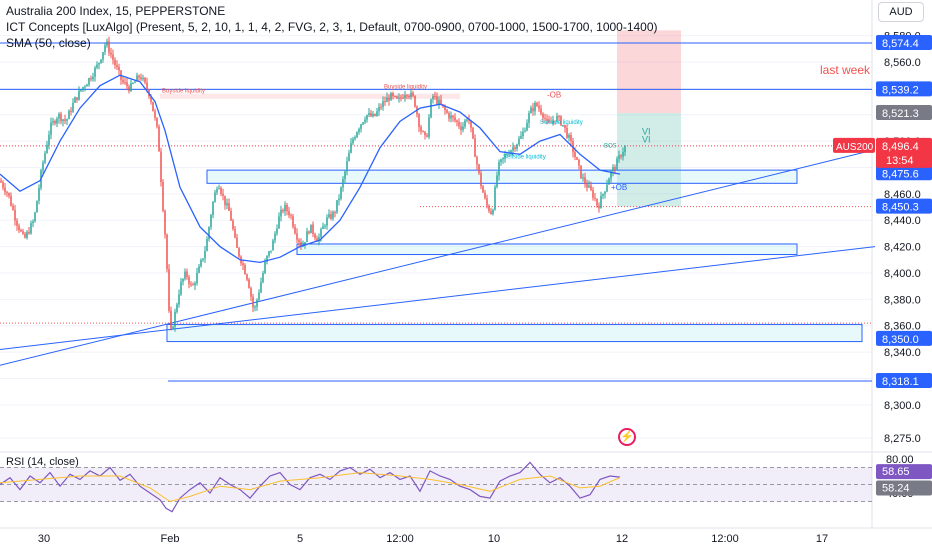 The image size is (932, 550). What do you see at coordinates (433, 539) in the screenshot?
I see `time-axis: 30 Feb 5 12:00 10 12 12:00 17` at bounding box center [433, 539].